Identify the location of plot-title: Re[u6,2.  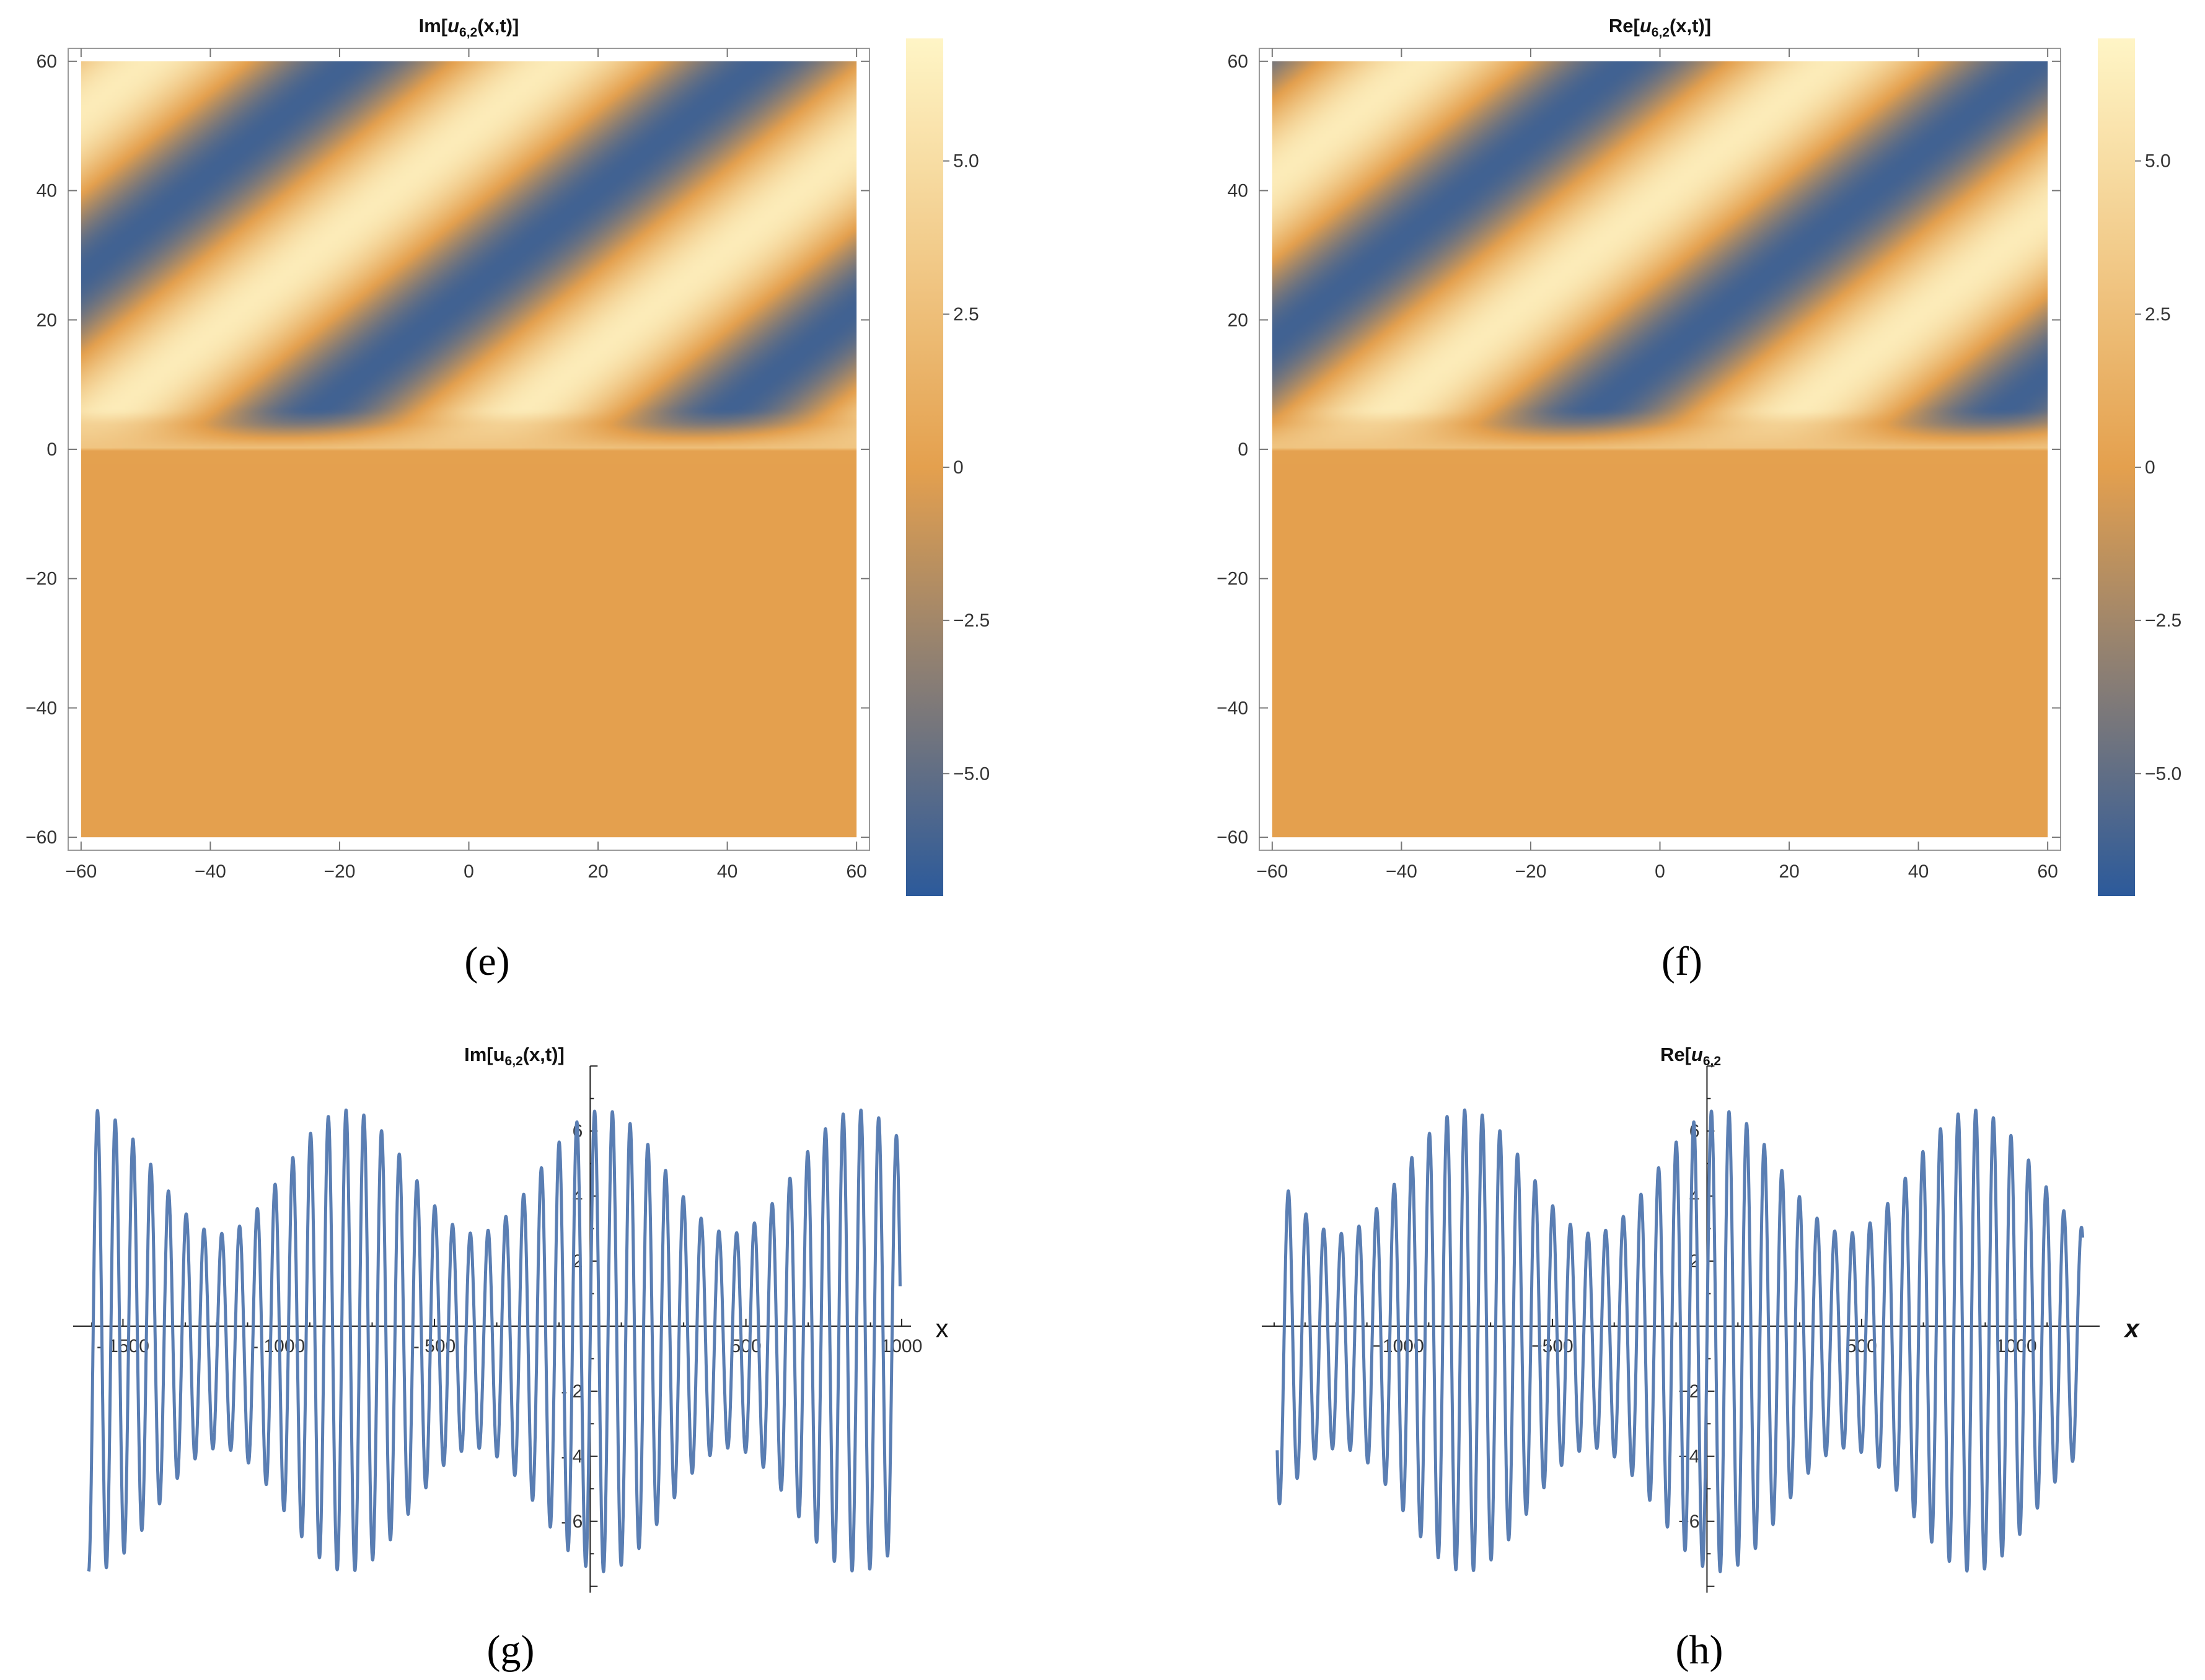
(1691, 1056).